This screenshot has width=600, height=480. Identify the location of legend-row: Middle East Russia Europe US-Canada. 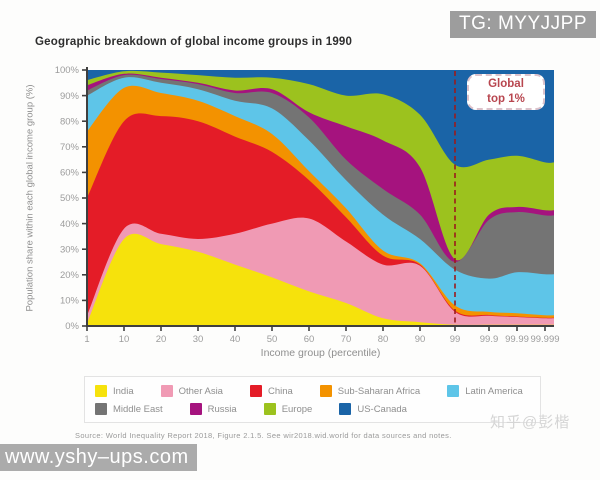
(312, 409).